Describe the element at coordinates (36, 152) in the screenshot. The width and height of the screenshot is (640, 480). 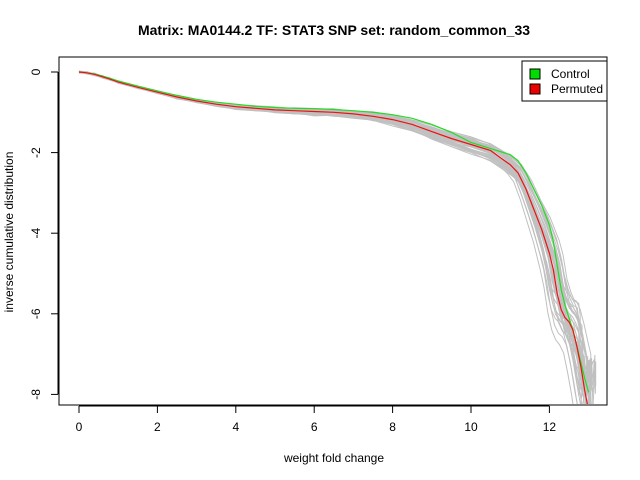
I see `y-tick-label: -2` at that location.